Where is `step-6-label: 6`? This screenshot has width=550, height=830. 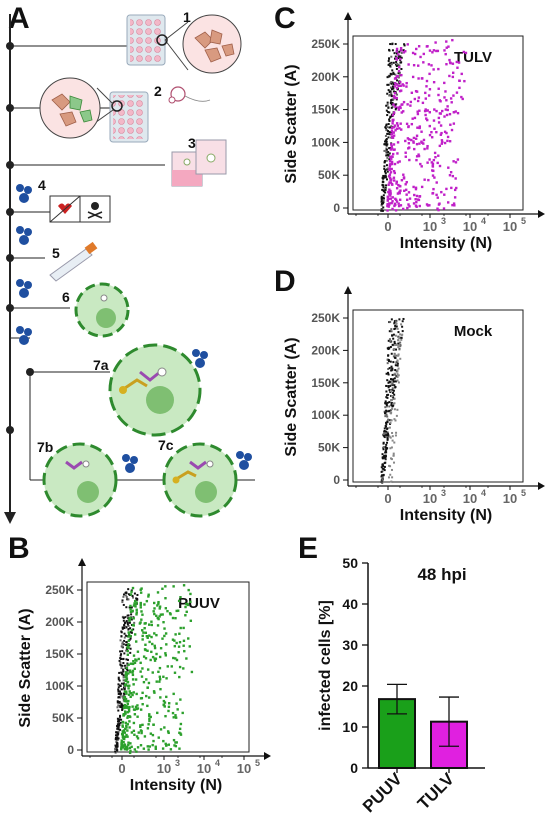
step-6-label: 6 is located at coordinates (66, 297).